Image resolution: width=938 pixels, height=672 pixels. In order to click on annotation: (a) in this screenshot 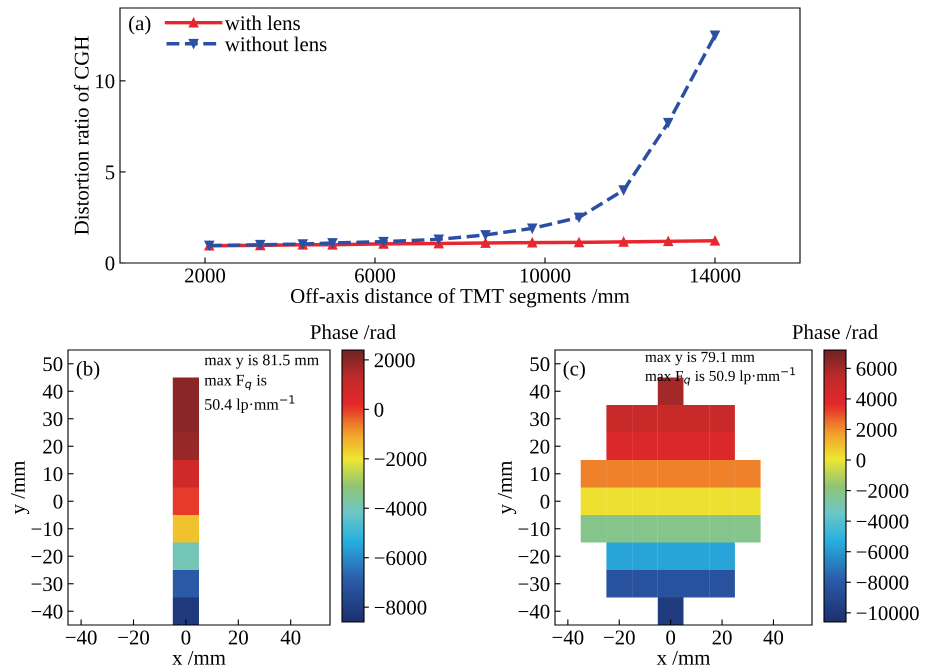, I will do `click(139, 25)`.